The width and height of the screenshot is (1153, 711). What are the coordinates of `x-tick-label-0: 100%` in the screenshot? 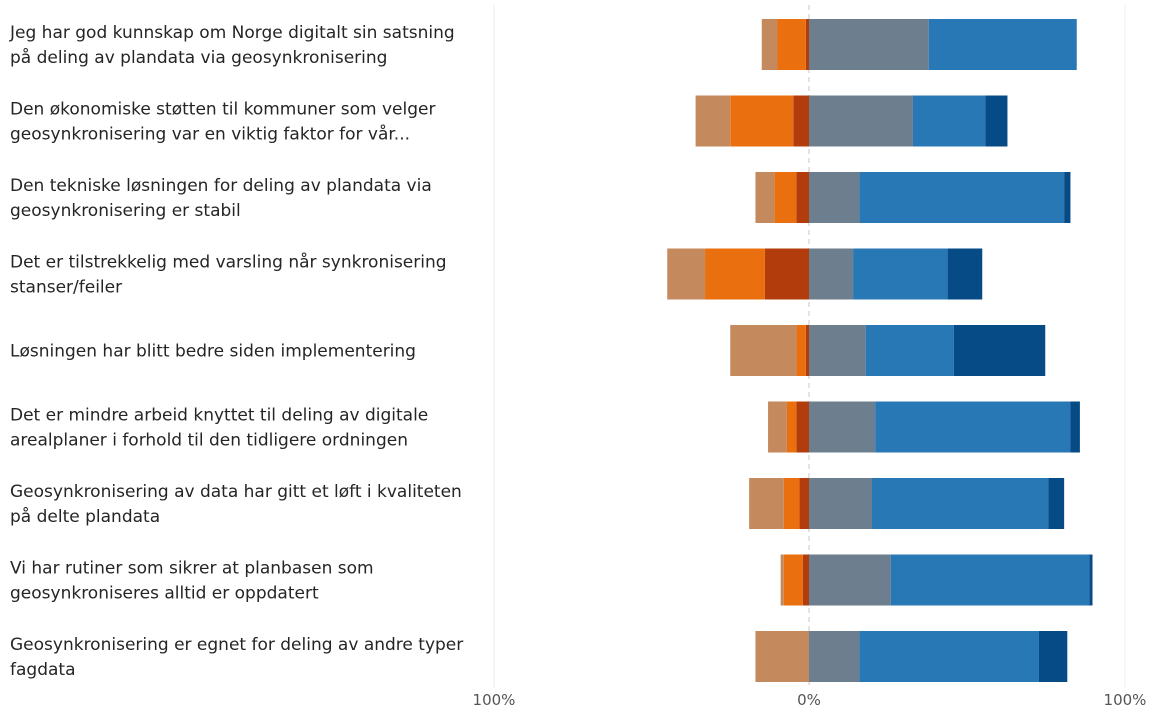 It's located at (494, 700).